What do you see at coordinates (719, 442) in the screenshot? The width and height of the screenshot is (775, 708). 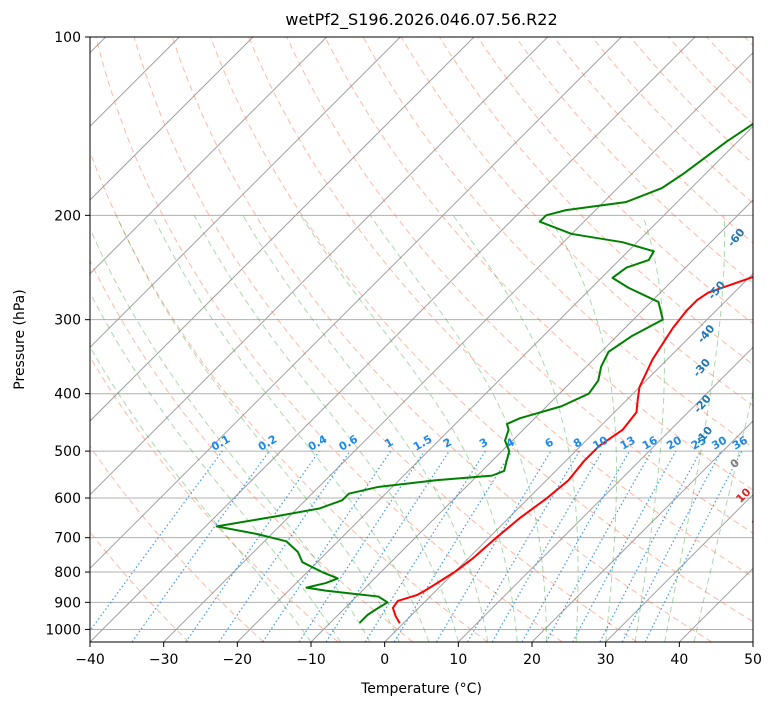 I see `mixing-ratio-label: 30` at bounding box center [719, 442].